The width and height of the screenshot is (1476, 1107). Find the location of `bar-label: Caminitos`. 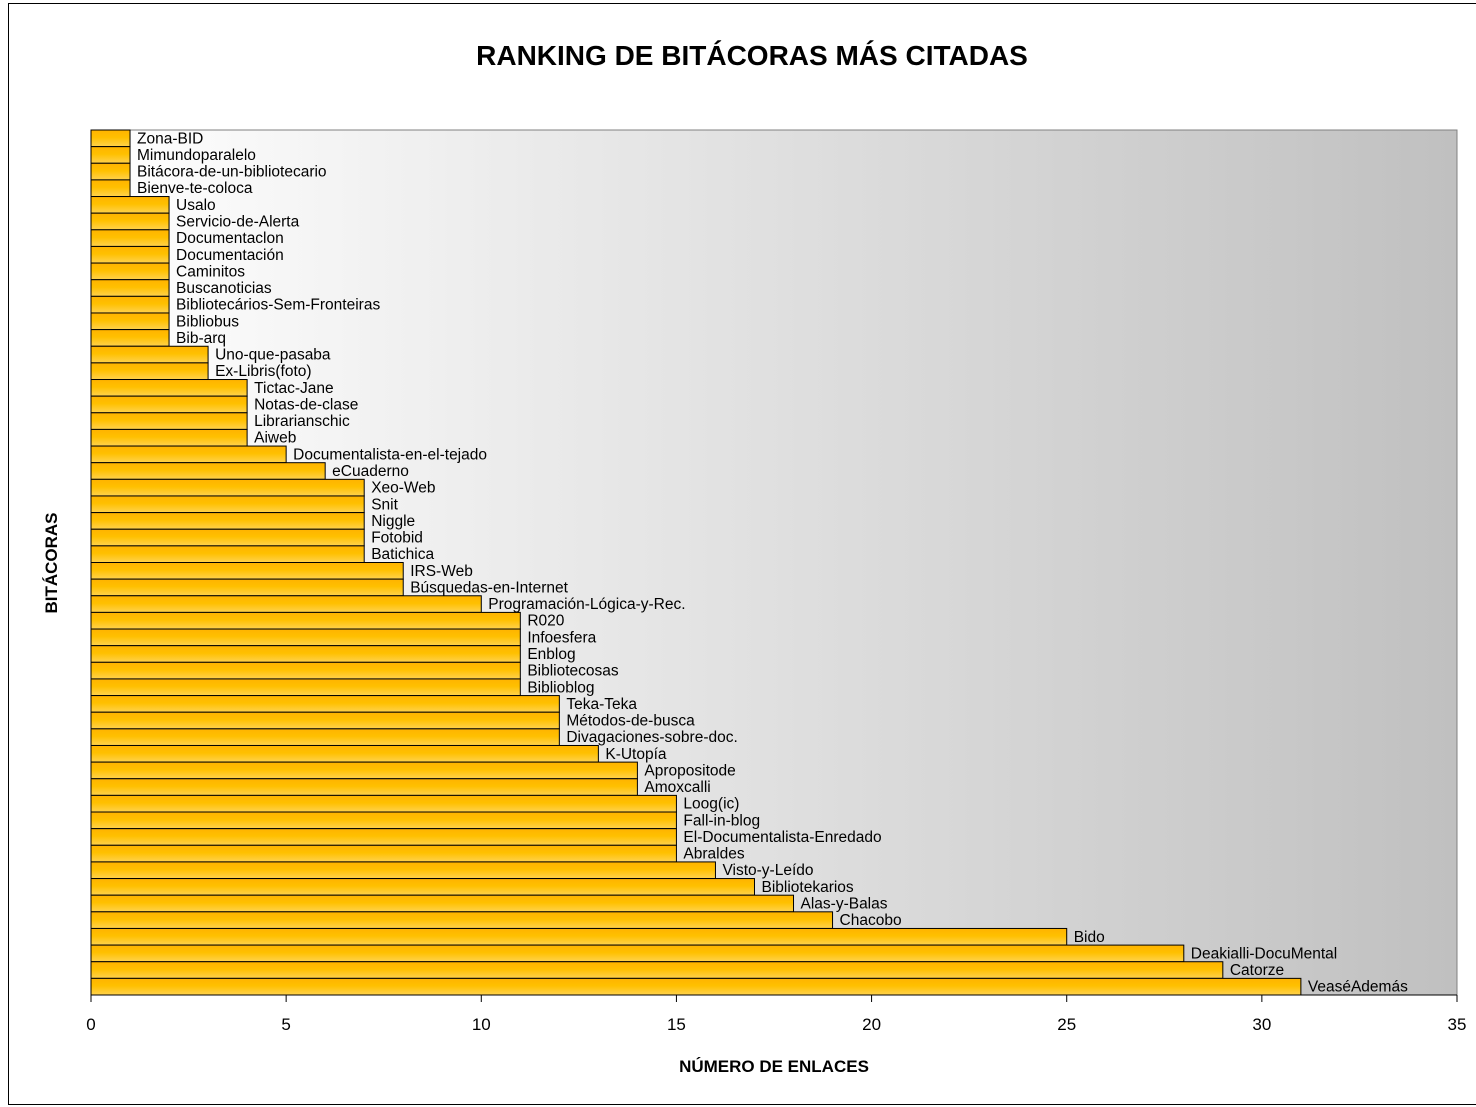

bar-label: Caminitos is located at coordinates (210, 271).